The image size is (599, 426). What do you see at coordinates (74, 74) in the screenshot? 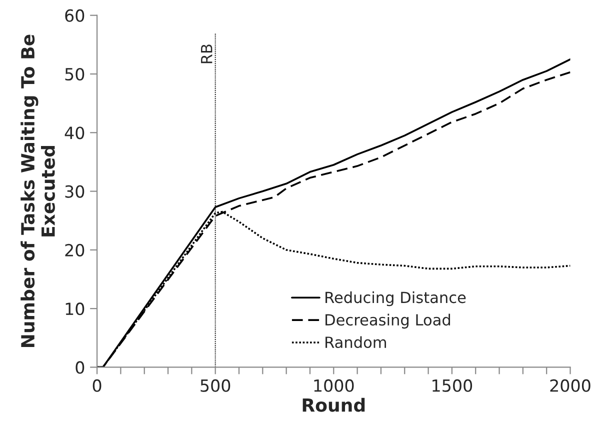
I see `y-tick-label: 50` at bounding box center [74, 74].